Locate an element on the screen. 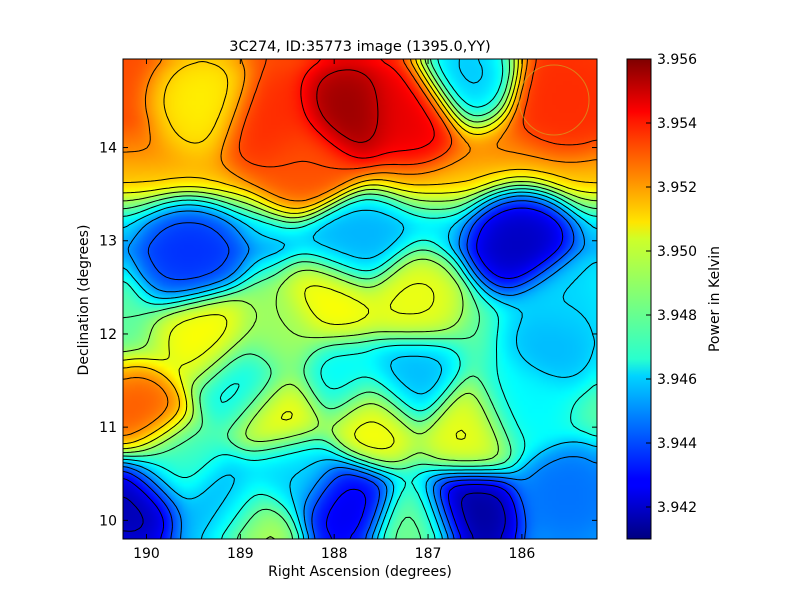  colorbar-label: Power in Kelvin is located at coordinates (715, 299).